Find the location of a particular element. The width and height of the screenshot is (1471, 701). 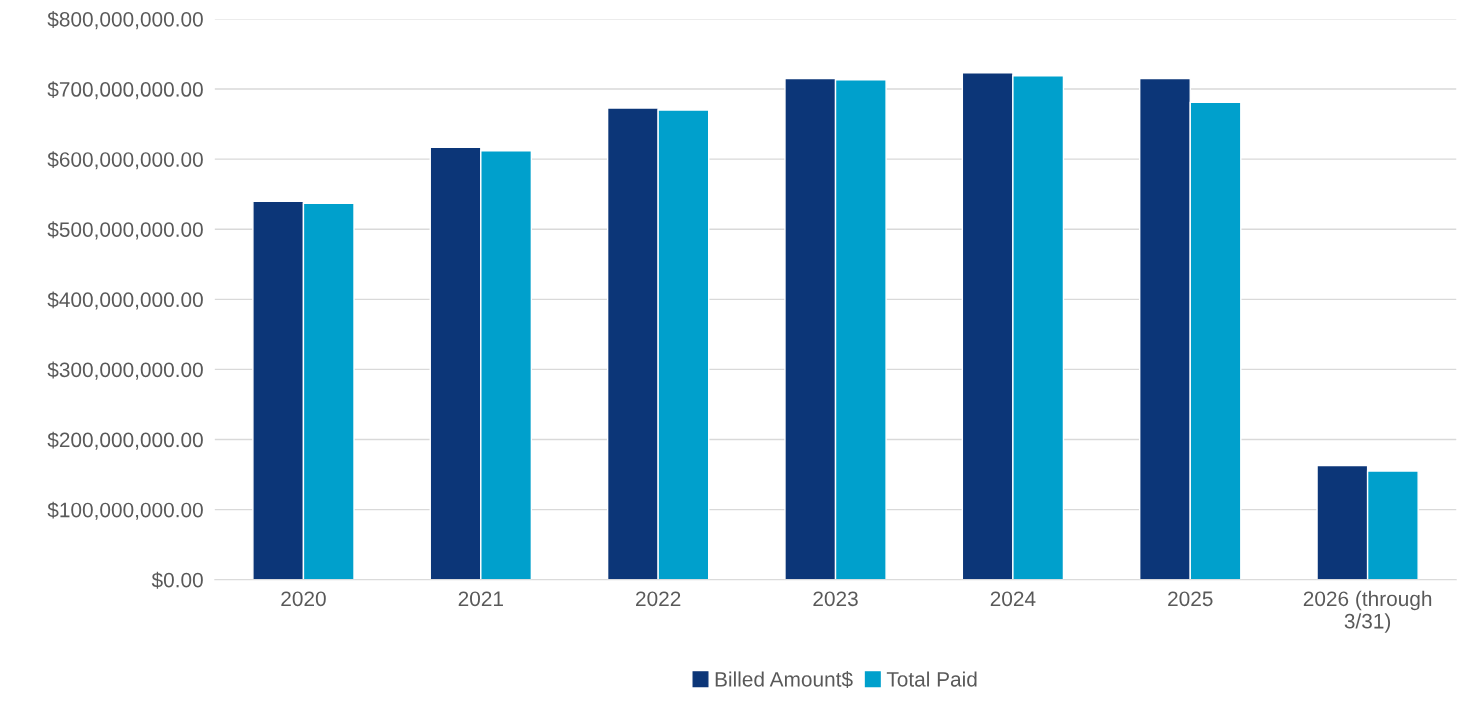

y-tick-label: $100,000,000.00 is located at coordinates (125, 510).